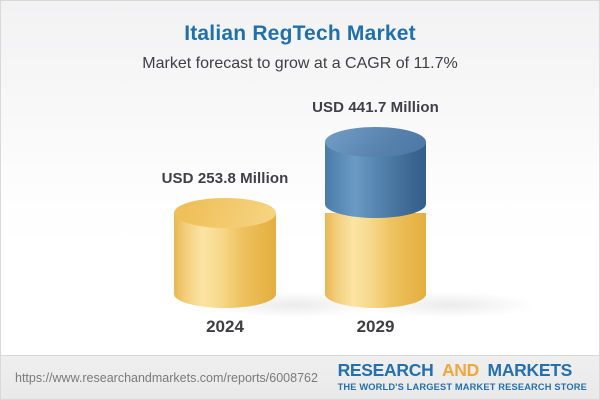 This screenshot has width=600, height=400. What do you see at coordinates (375, 107) in the screenshot?
I see `value-label-2029: USD 441.7 Million` at bounding box center [375, 107].